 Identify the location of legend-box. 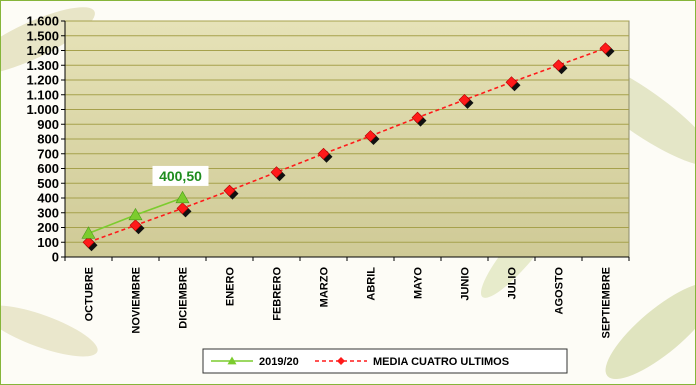
(385, 361).